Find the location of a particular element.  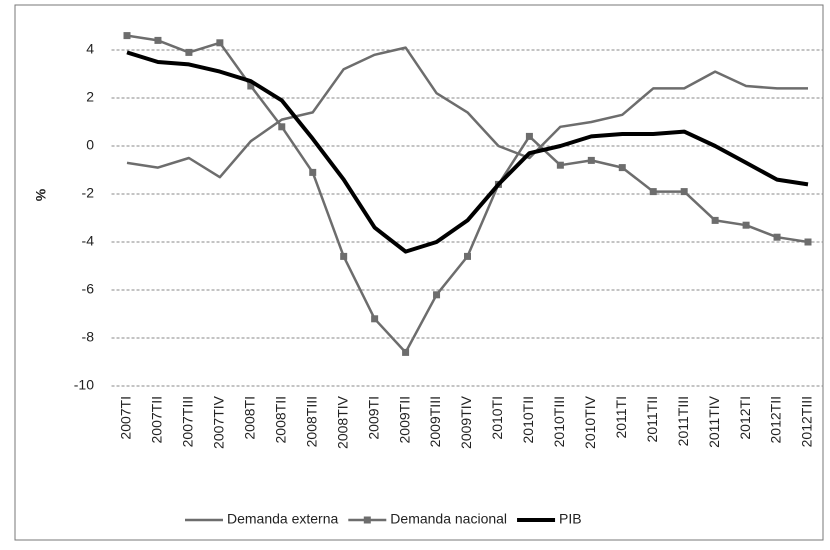

x-tick-label: 2012TII is located at coordinates (776, 419).